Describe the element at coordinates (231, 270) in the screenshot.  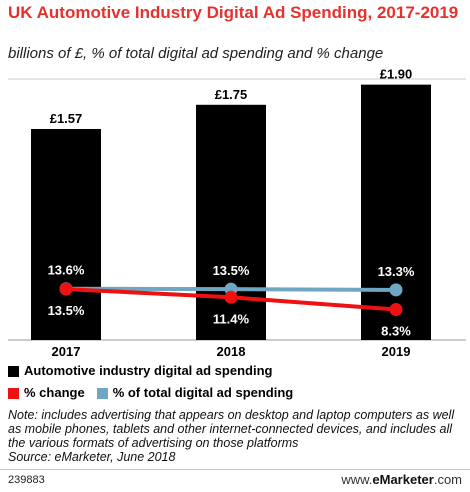
I see `label-share-2018: 13.5%` at that location.